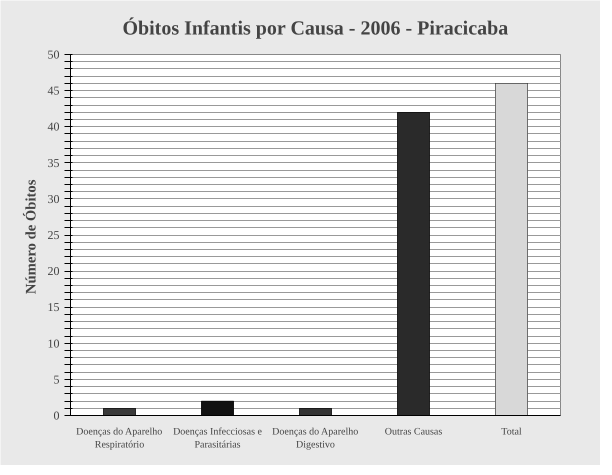 This screenshot has height=475, width=612. Describe the element at coordinates (119, 438) in the screenshot. I see `x-tick-label: Doenças do Aparelho Respiratório` at that location.